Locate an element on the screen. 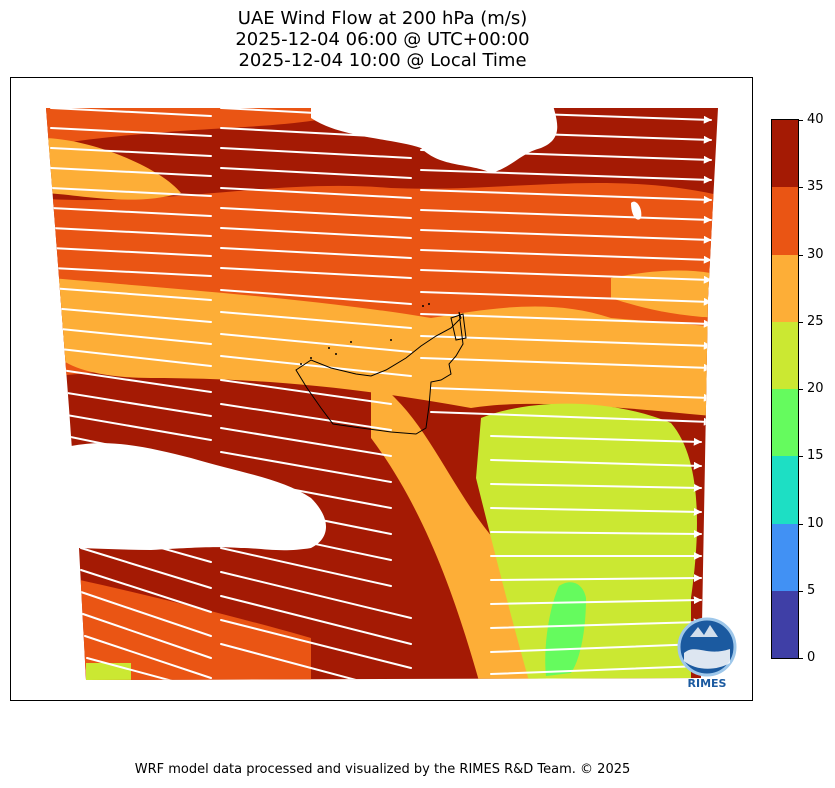  vector-rows-south is located at coordinates (390, 613).